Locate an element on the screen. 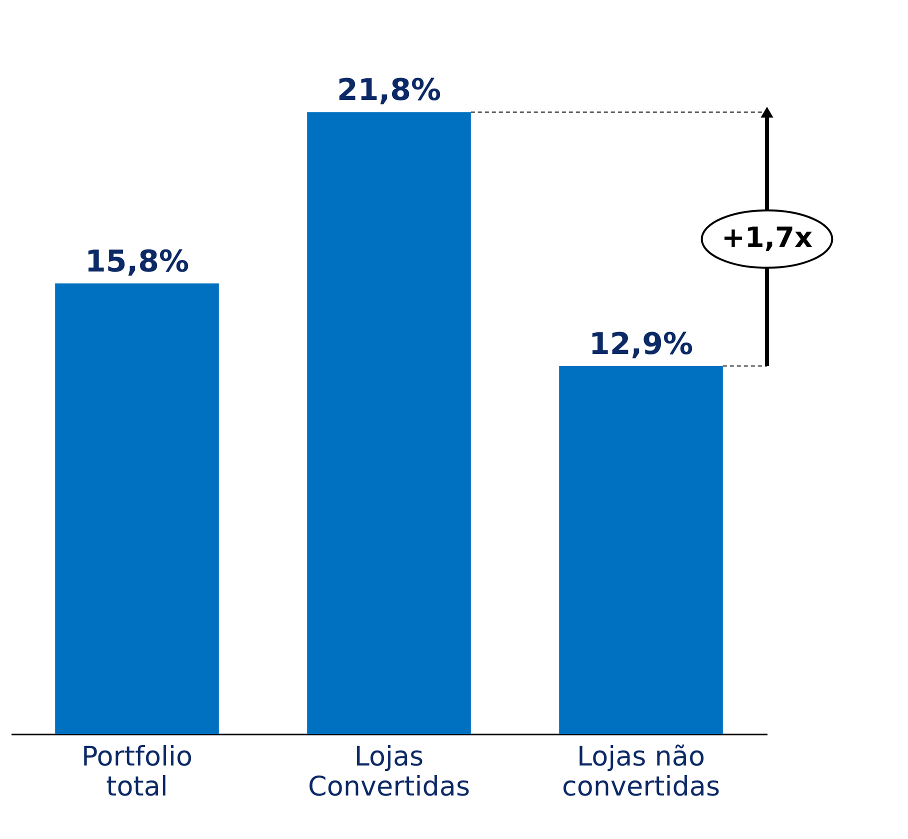  annotation: +1,7x is located at coordinates (767, 237).